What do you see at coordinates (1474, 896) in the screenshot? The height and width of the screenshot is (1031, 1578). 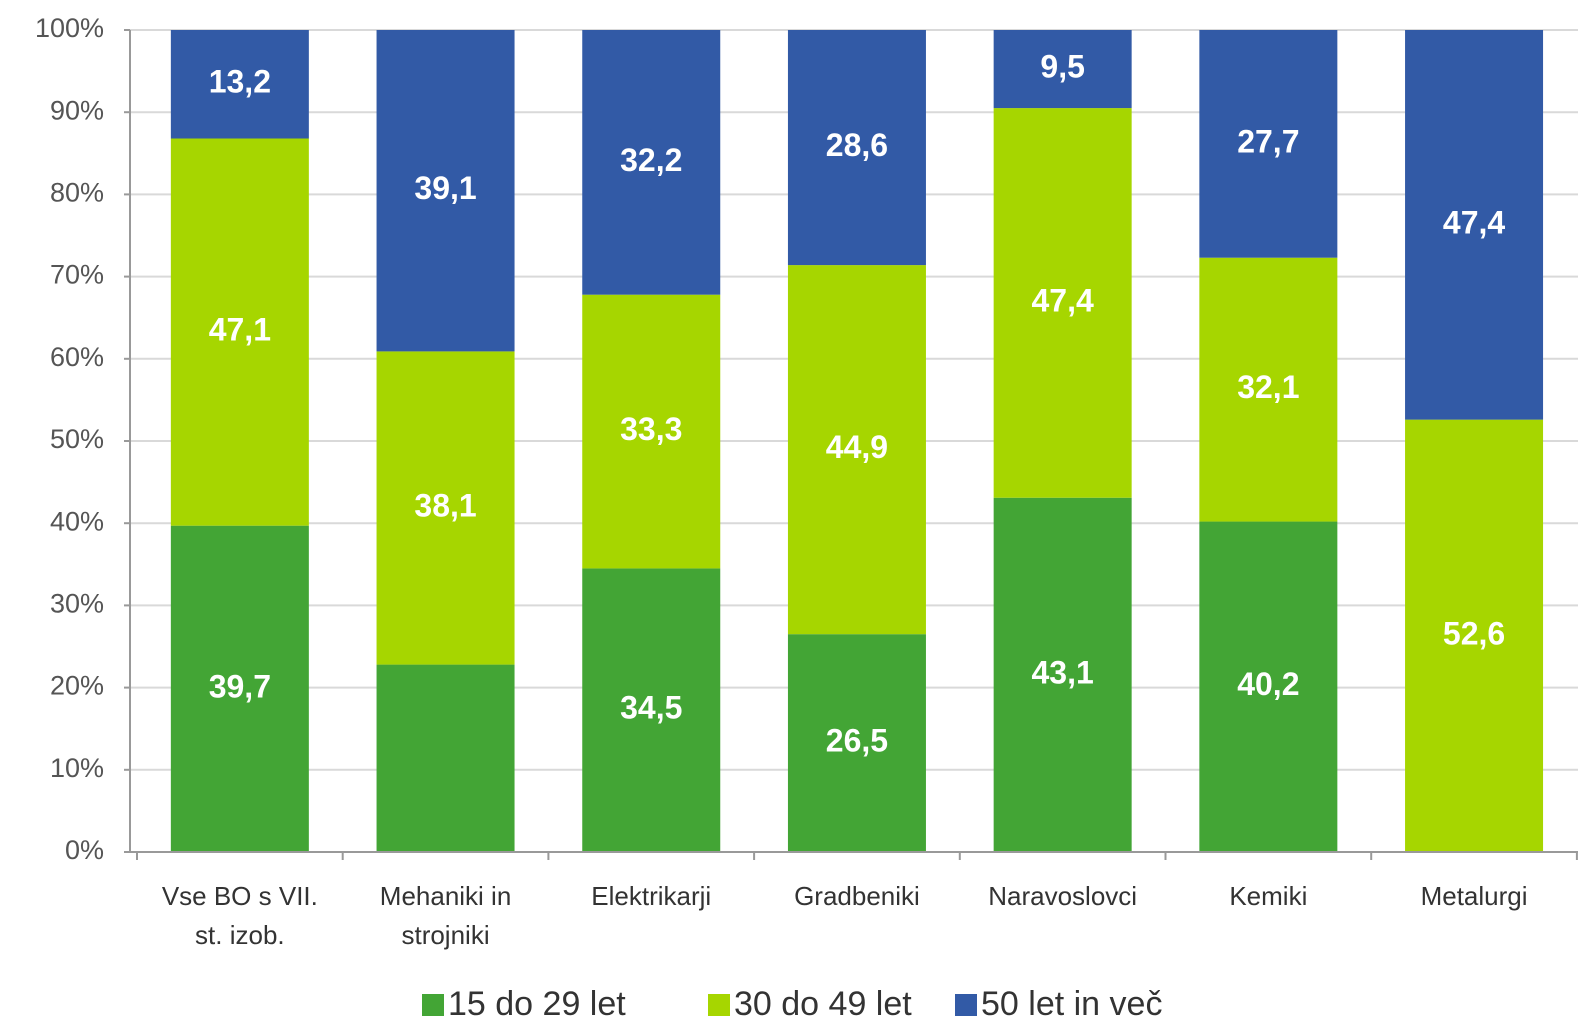 I see `x-tick-label: Metalurgi` at bounding box center [1474, 896].